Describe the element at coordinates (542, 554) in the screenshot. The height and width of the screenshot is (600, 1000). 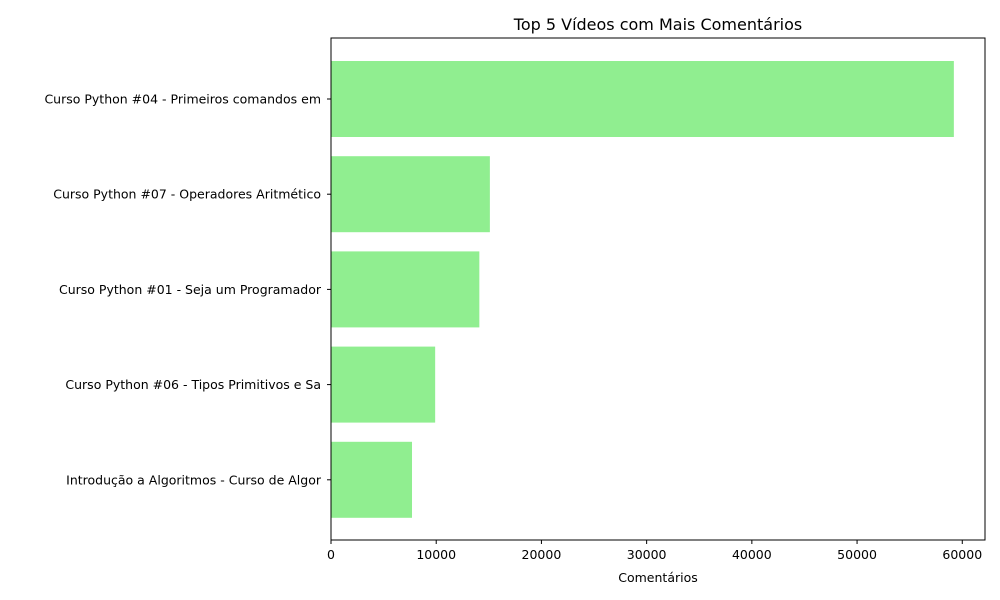
I see `x-tick-label: 20000` at that location.